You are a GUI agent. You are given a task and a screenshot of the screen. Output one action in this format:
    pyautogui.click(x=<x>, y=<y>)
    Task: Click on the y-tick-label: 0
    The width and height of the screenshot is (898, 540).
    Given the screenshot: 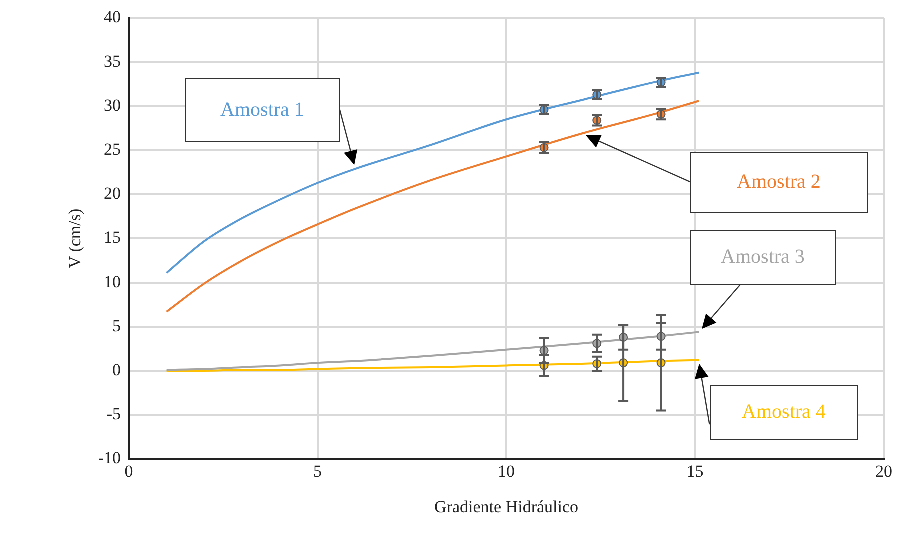 What is the action you would take?
    pyautogui.click(x=117, y=370)
    